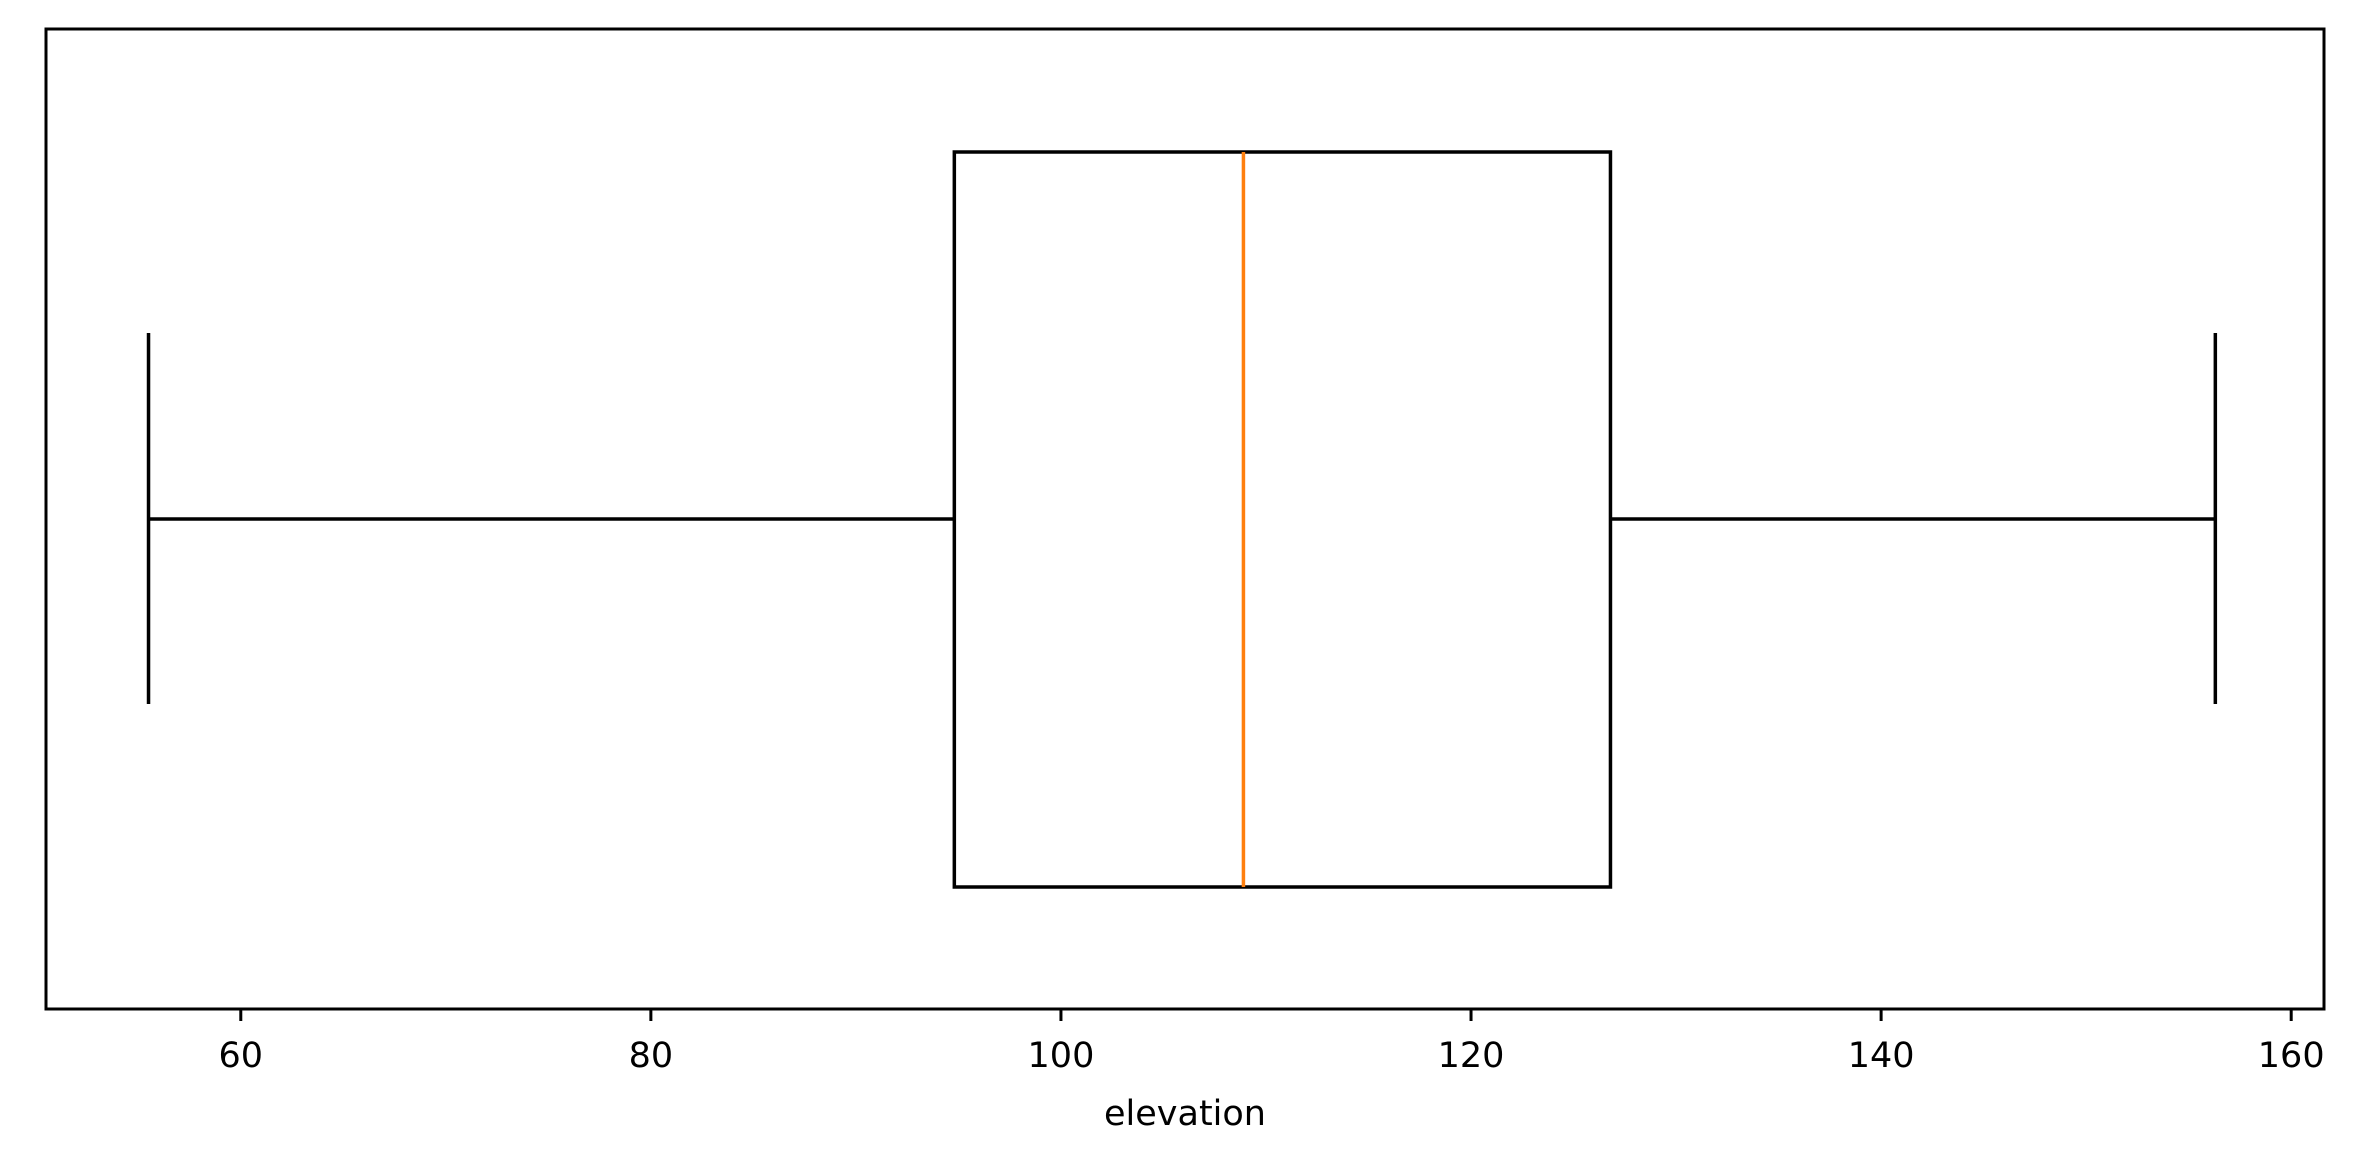 The height and width of the screenshot is (1166, 2364). I want to click on x-tick-label: 140, so click(1881, 1056).